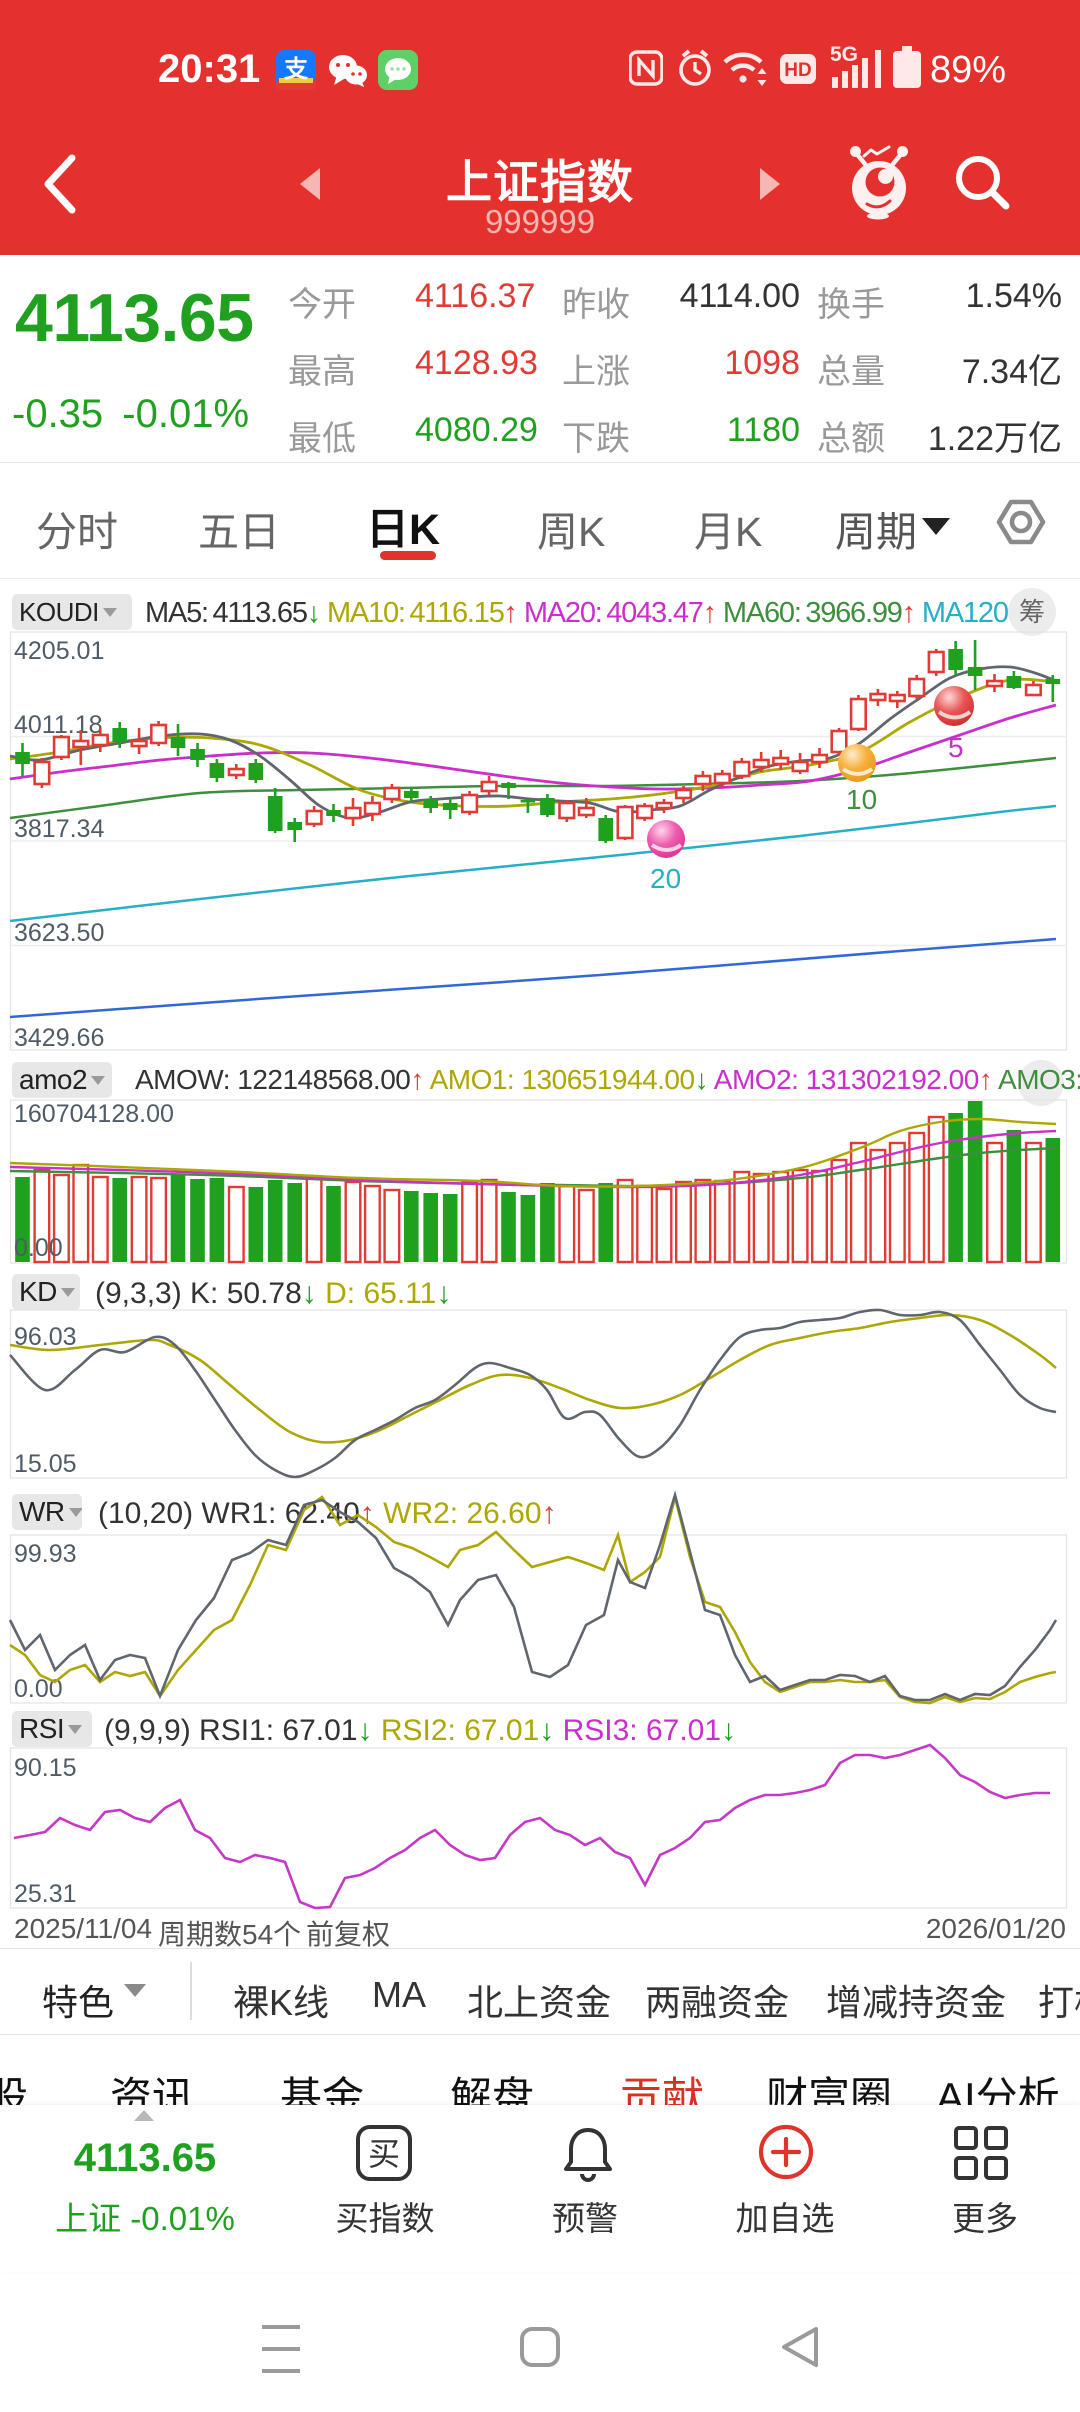 This screenshot has width=1080, height=2412. What do you see at coordinates (956, 747) in the screenshot?
I see `svg-text: 5` at bounding box center [956, 747].